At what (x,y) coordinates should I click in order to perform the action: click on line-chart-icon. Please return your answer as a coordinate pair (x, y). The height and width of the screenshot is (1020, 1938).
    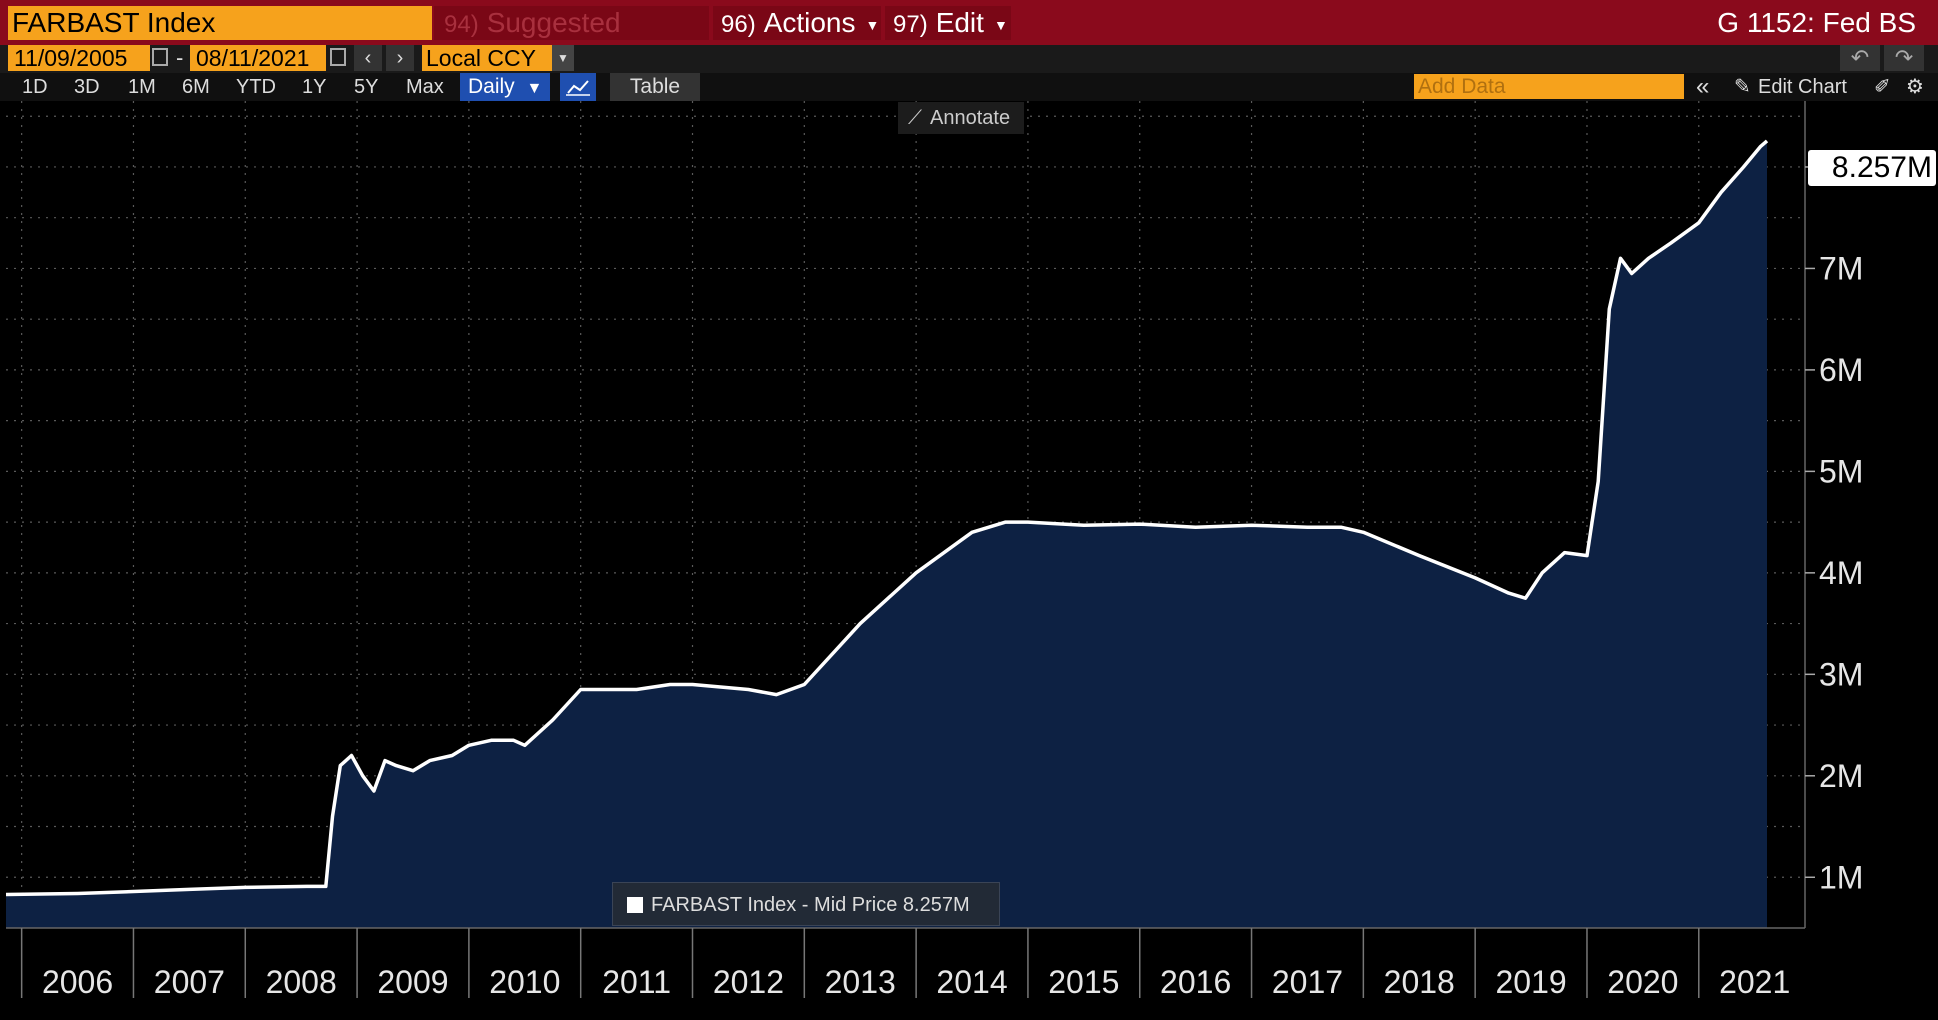
    Looking at the image, I should click on (578, 87).